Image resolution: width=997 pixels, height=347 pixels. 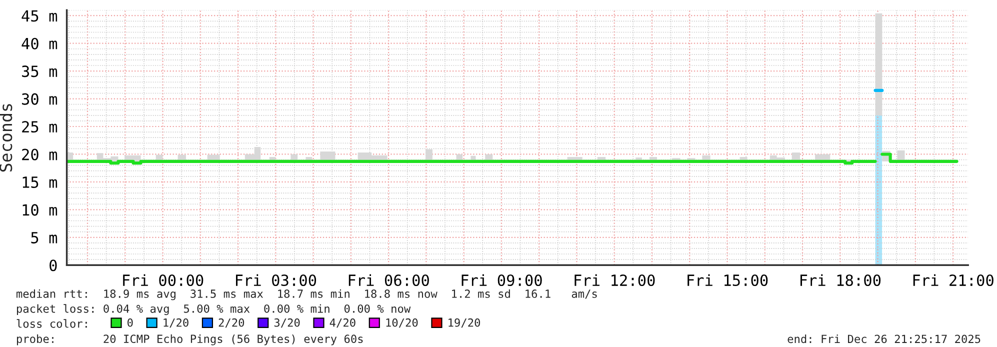 I want to click on legend-label: 4/20, so click(x=343, y=323).